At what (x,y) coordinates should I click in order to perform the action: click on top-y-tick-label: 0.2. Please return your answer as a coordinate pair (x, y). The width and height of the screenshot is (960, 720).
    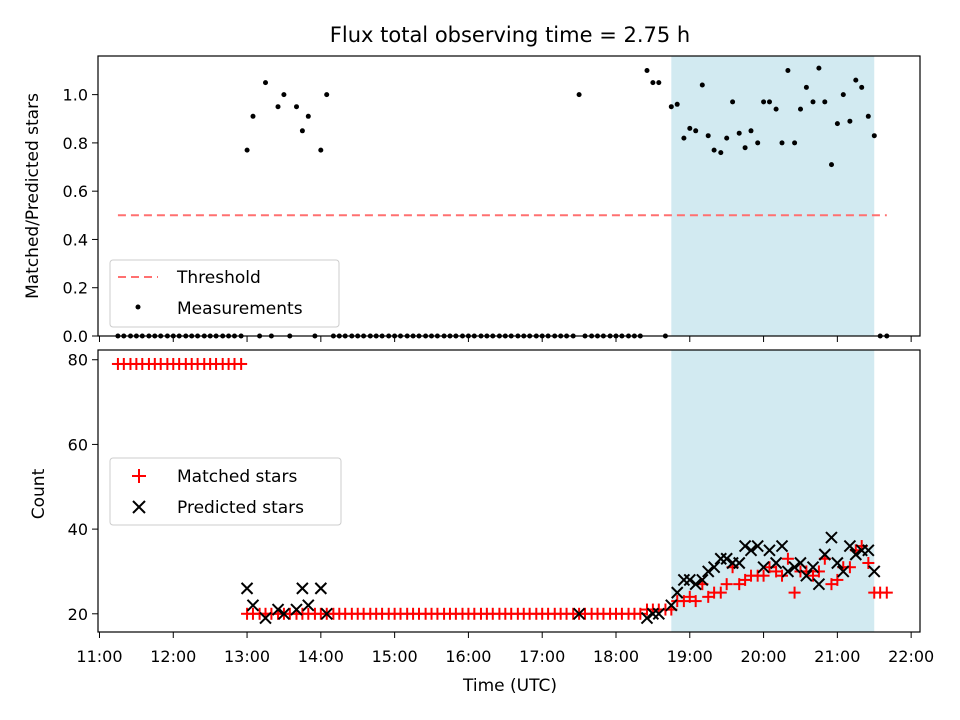
    Looking at the image, I should click on (75, 288).